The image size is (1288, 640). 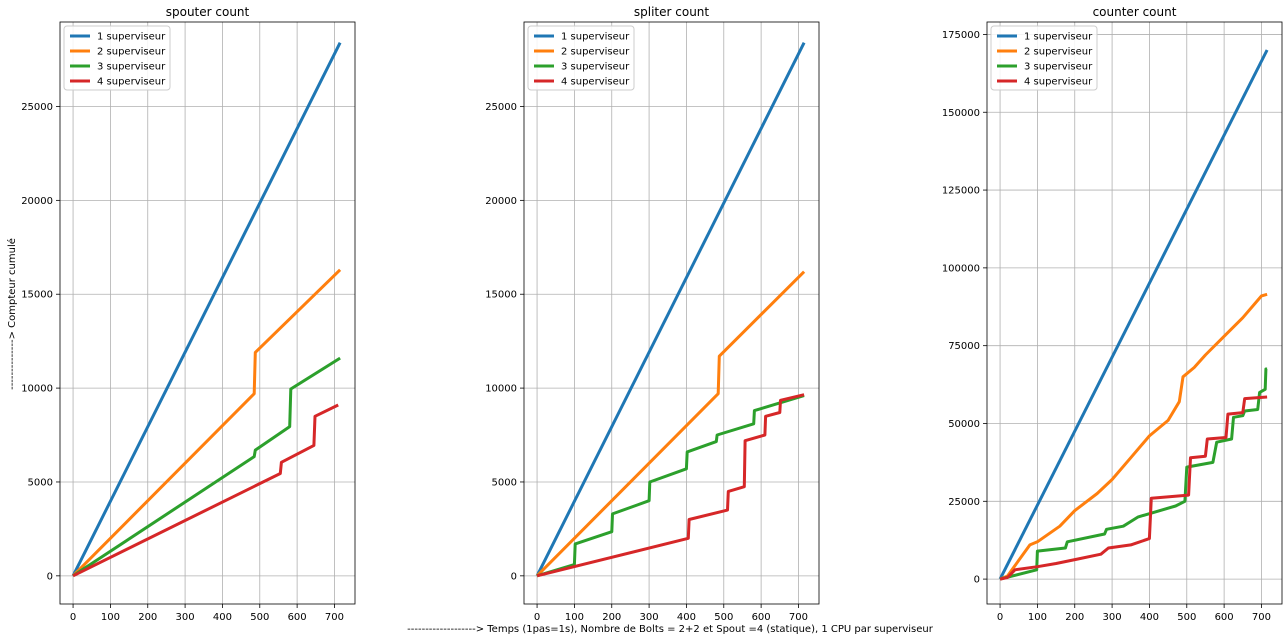 What do you see at coordinates (12, 314) in the screenshot?
I see `y-axis-label: --------------> Compteur cumulé` at bounding box center [12, 314].